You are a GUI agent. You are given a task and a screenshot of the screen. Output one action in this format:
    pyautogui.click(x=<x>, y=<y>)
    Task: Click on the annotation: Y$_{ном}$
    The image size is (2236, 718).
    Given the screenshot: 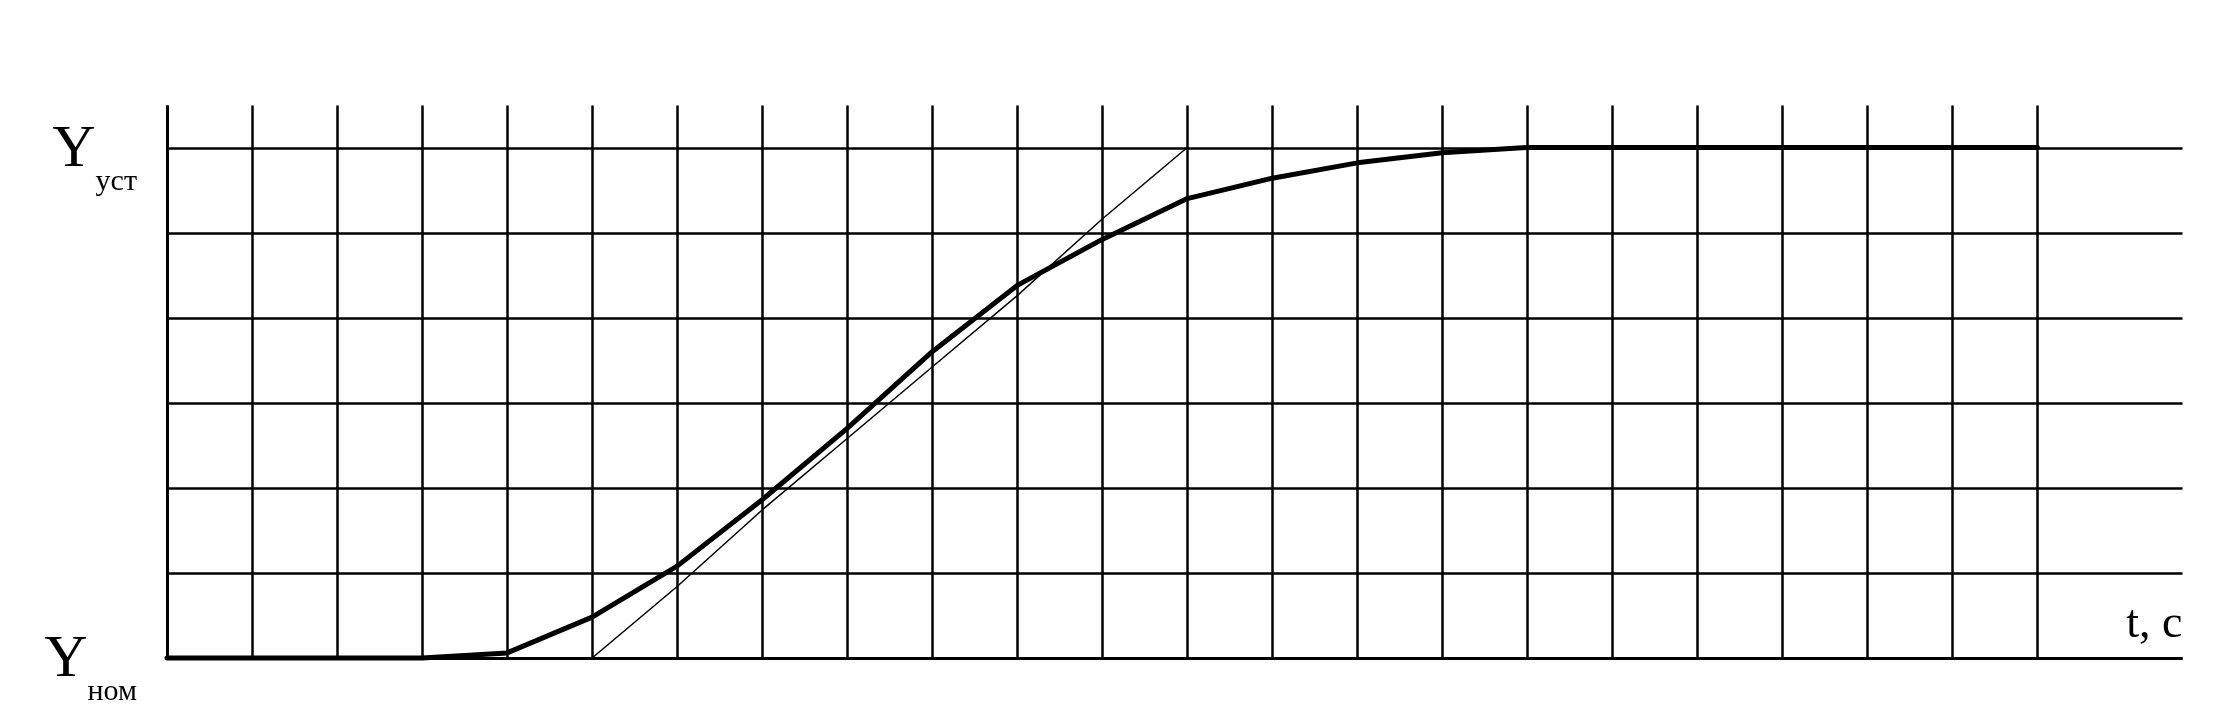 What is the action you would take?
    pyautogui.click(x=91, y=664)
    